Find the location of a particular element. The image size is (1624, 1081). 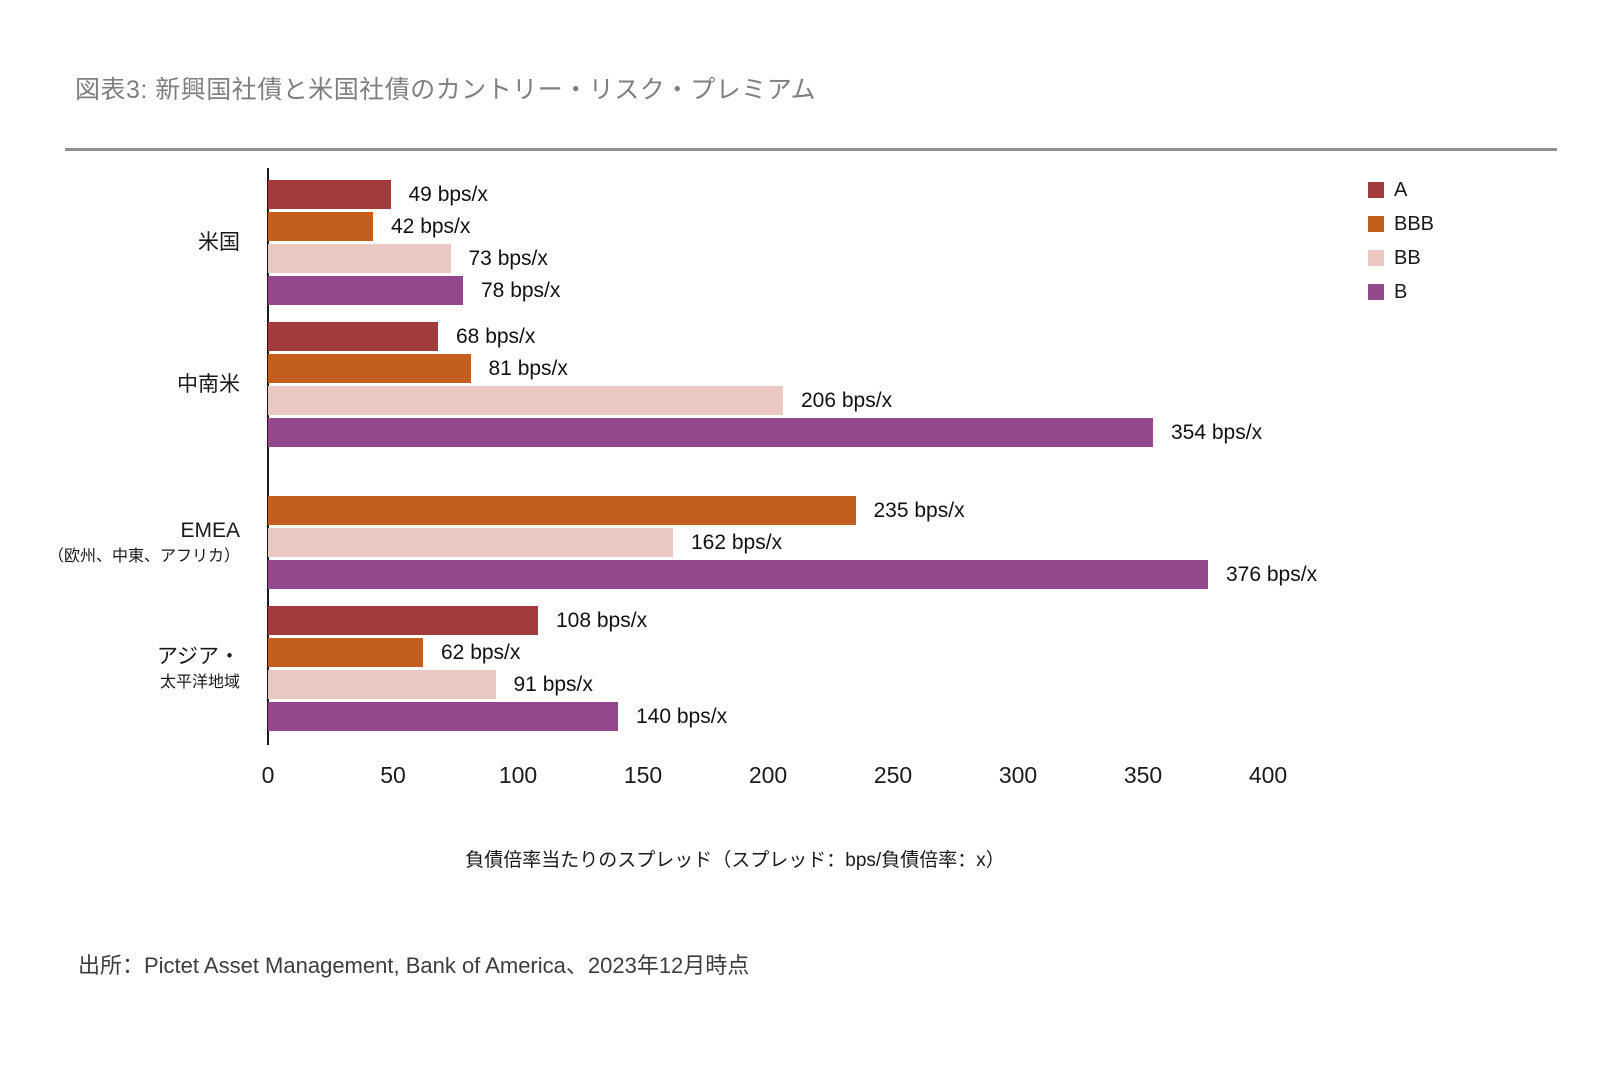

y-axis-group-label-line: 中南米 is located at coordinates (208, 384).